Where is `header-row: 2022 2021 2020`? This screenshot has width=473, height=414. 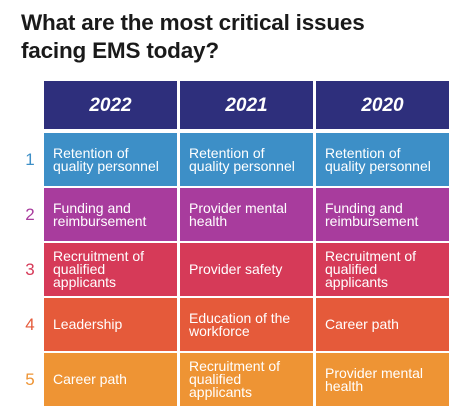 header-row: 2022 2021 2020 is located at coordinates (246, 105).